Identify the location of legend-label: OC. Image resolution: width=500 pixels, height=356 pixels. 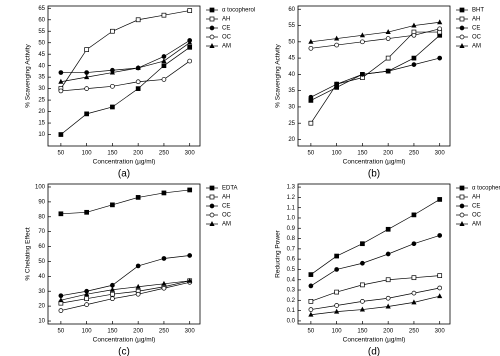
(227, 216).